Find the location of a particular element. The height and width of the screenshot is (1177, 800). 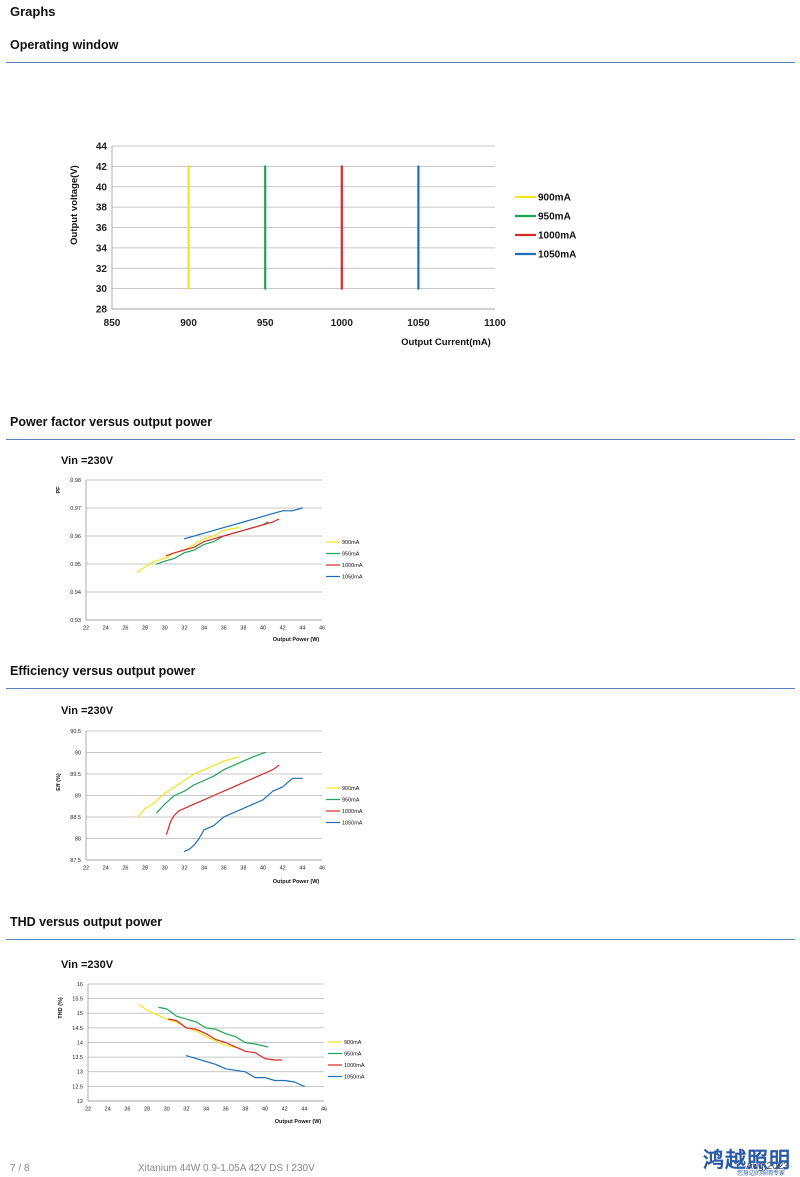

y-tick-label: 16 is located at coordinates (80, 985).